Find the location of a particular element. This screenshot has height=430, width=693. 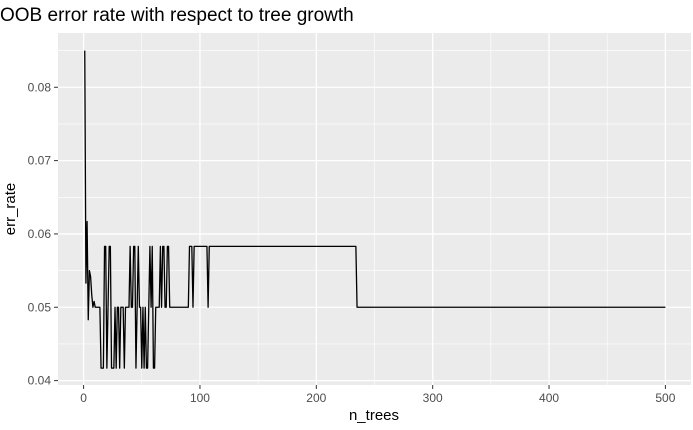

x-tick-label-0: 0 is located at coordinates (83, 398).